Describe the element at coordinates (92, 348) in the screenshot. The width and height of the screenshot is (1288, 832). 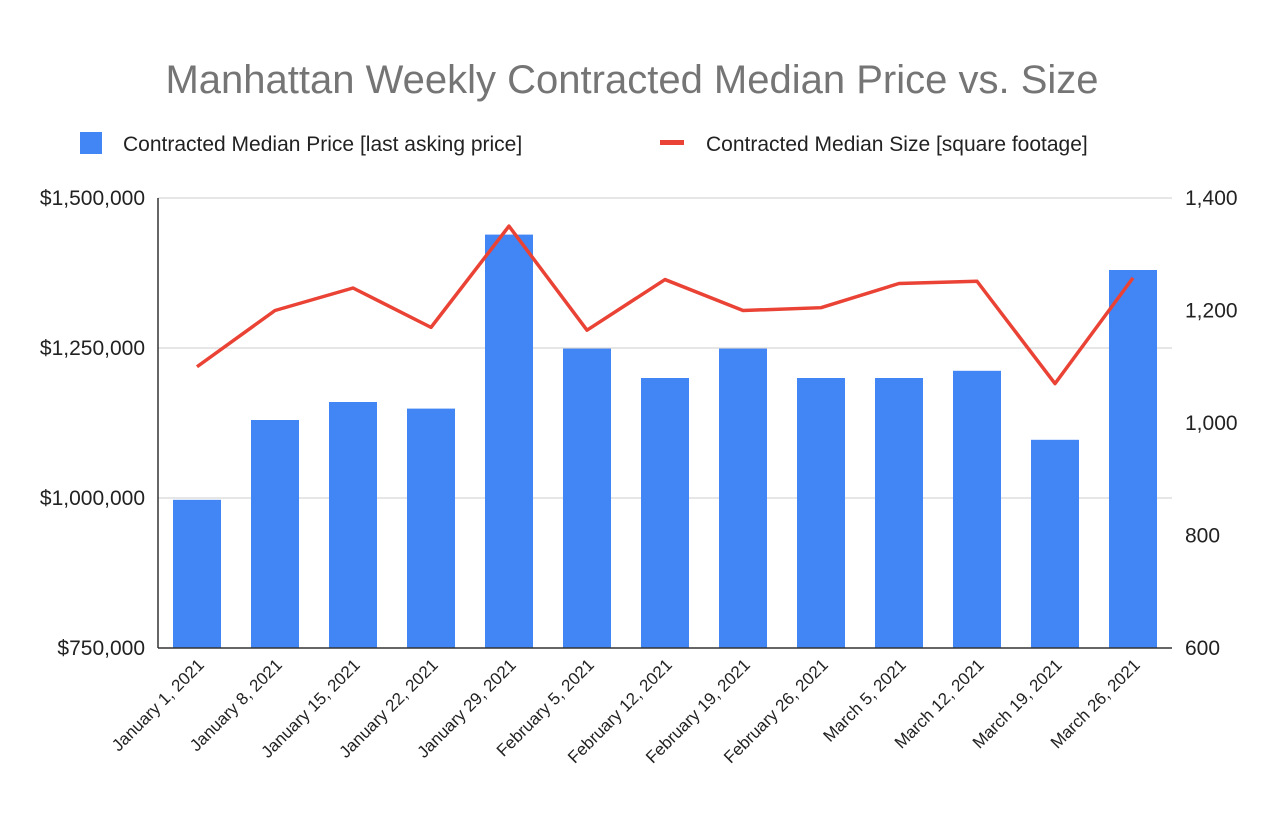
I see `y-tick-label-left: $1,250,000` at that location.